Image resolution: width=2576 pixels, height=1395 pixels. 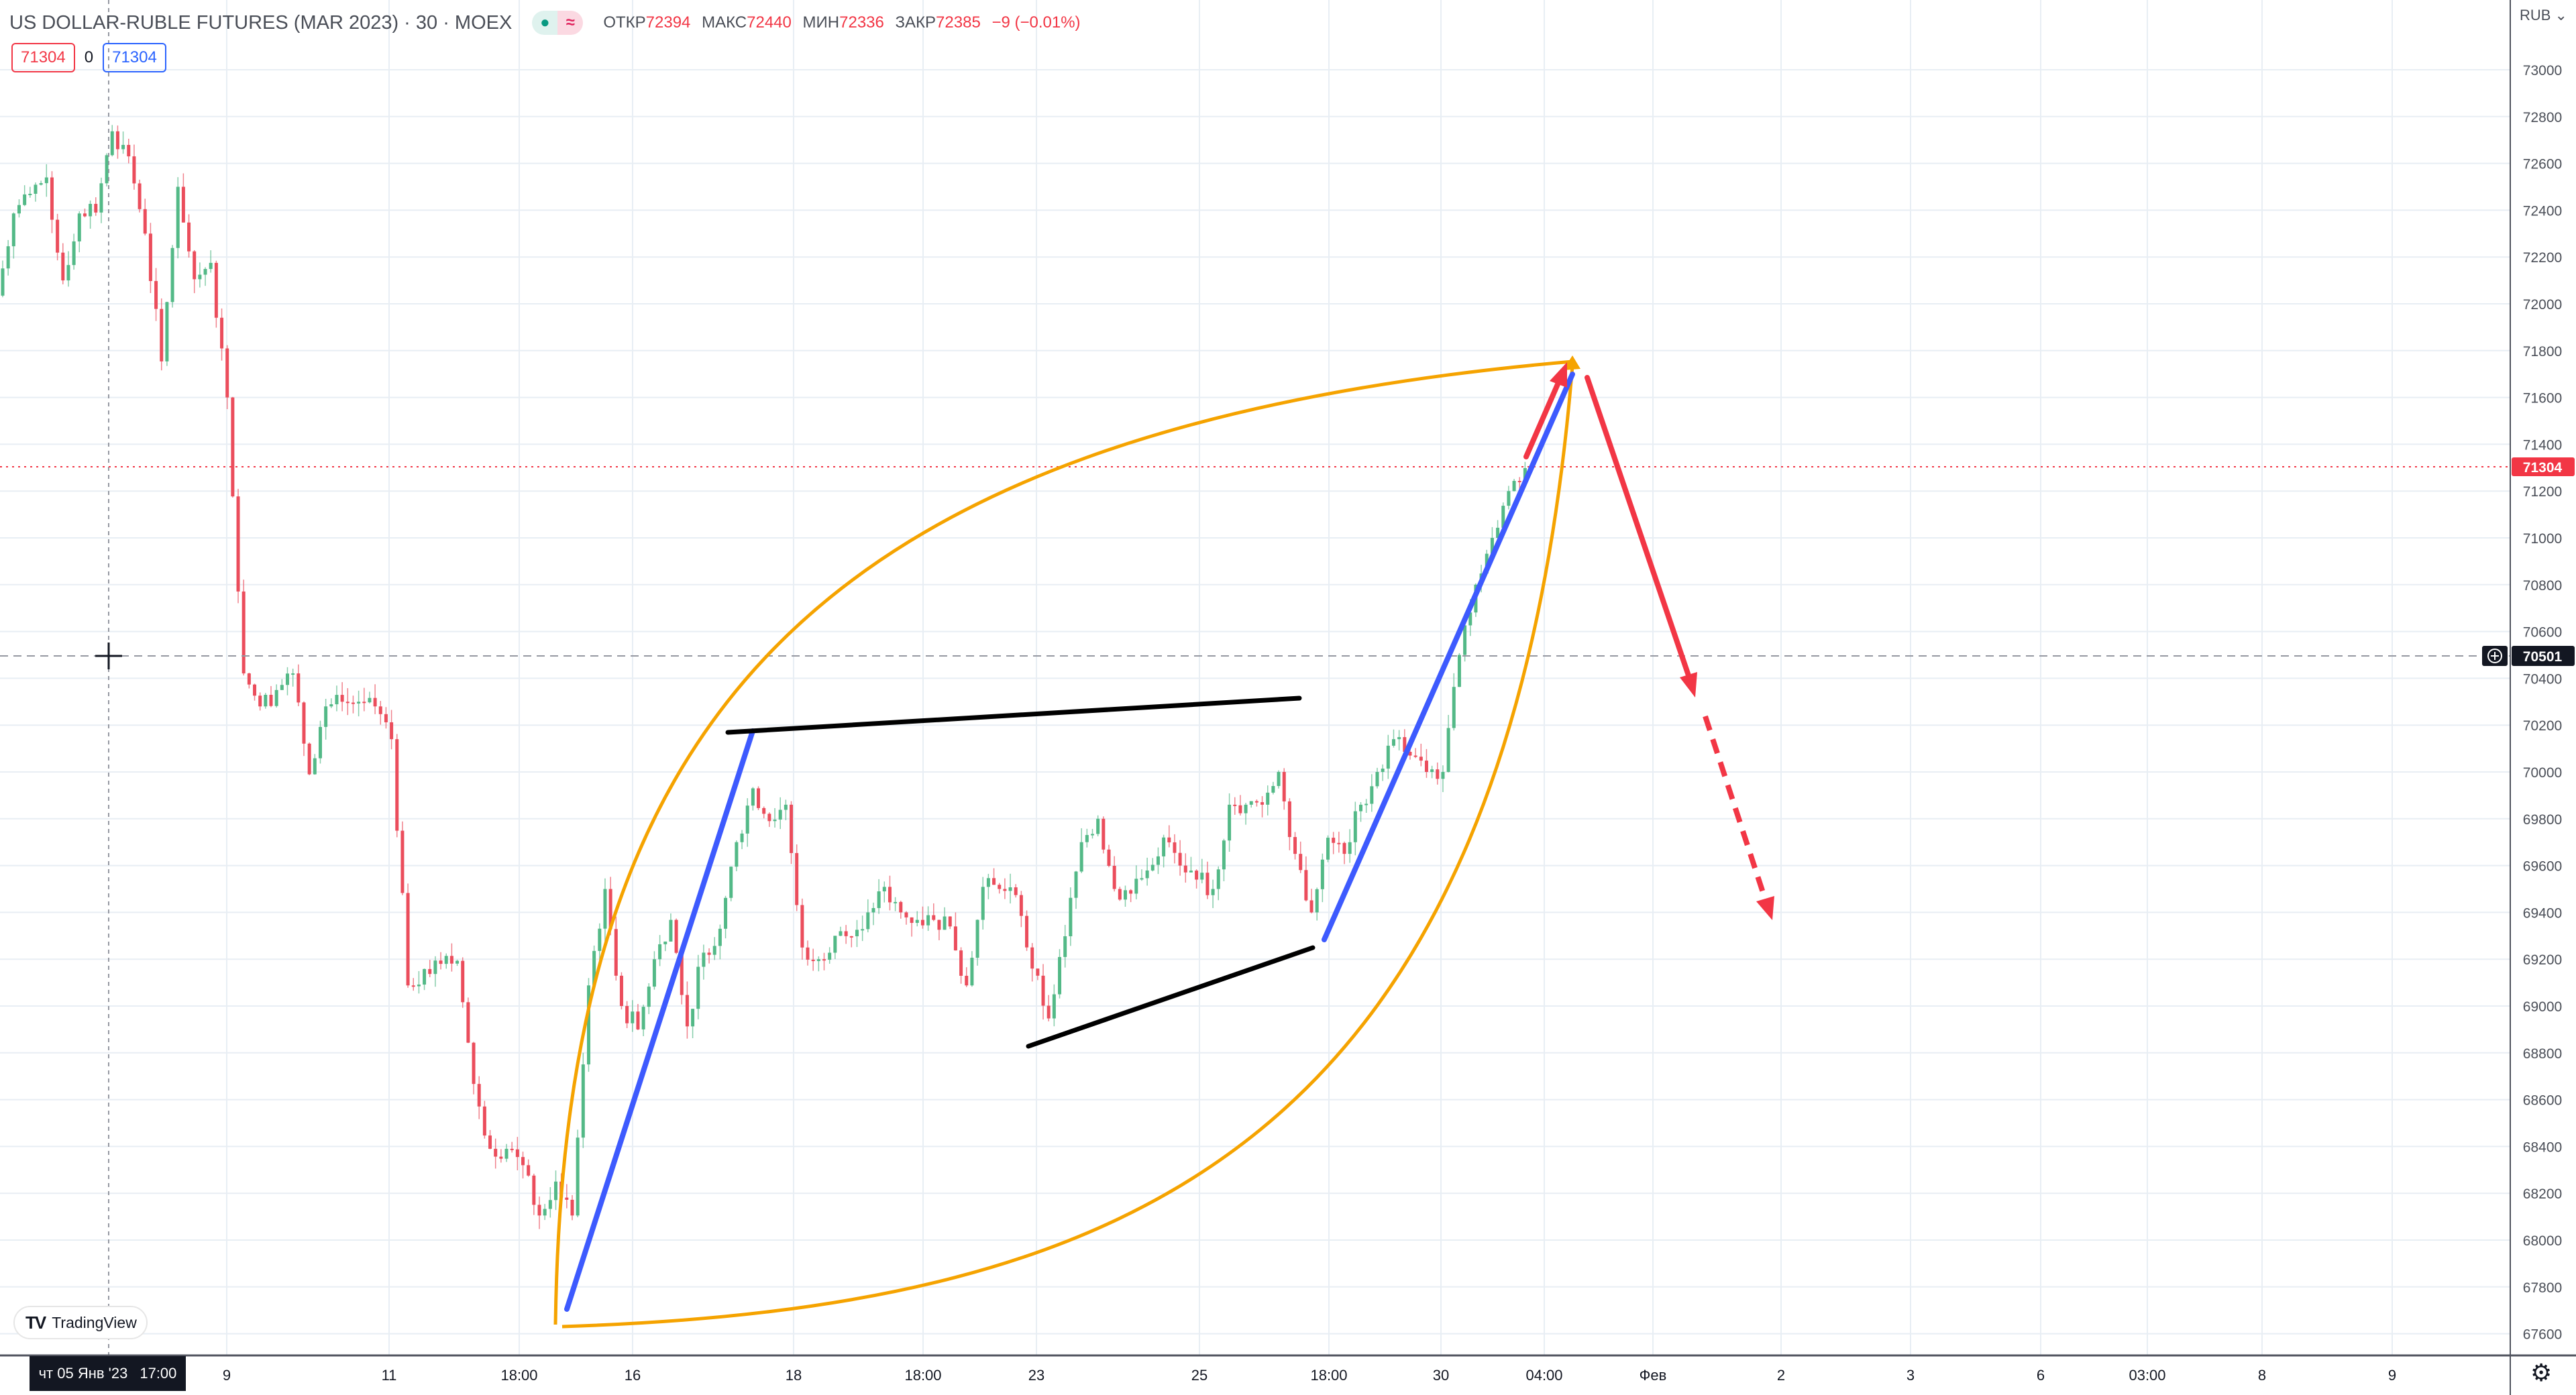 What do you see at coordinates (2542, 773) in the screenshot?
I see `price-tick-label: 70000` at bounding box center [2542, 773].